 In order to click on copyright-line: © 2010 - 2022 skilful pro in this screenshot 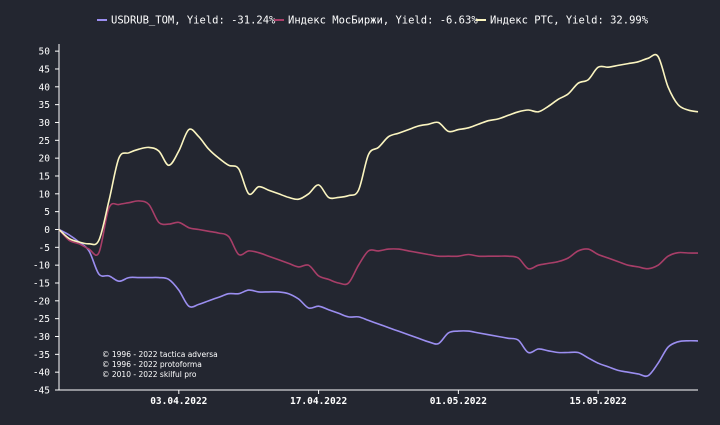, I will do `click(149, 374)`.